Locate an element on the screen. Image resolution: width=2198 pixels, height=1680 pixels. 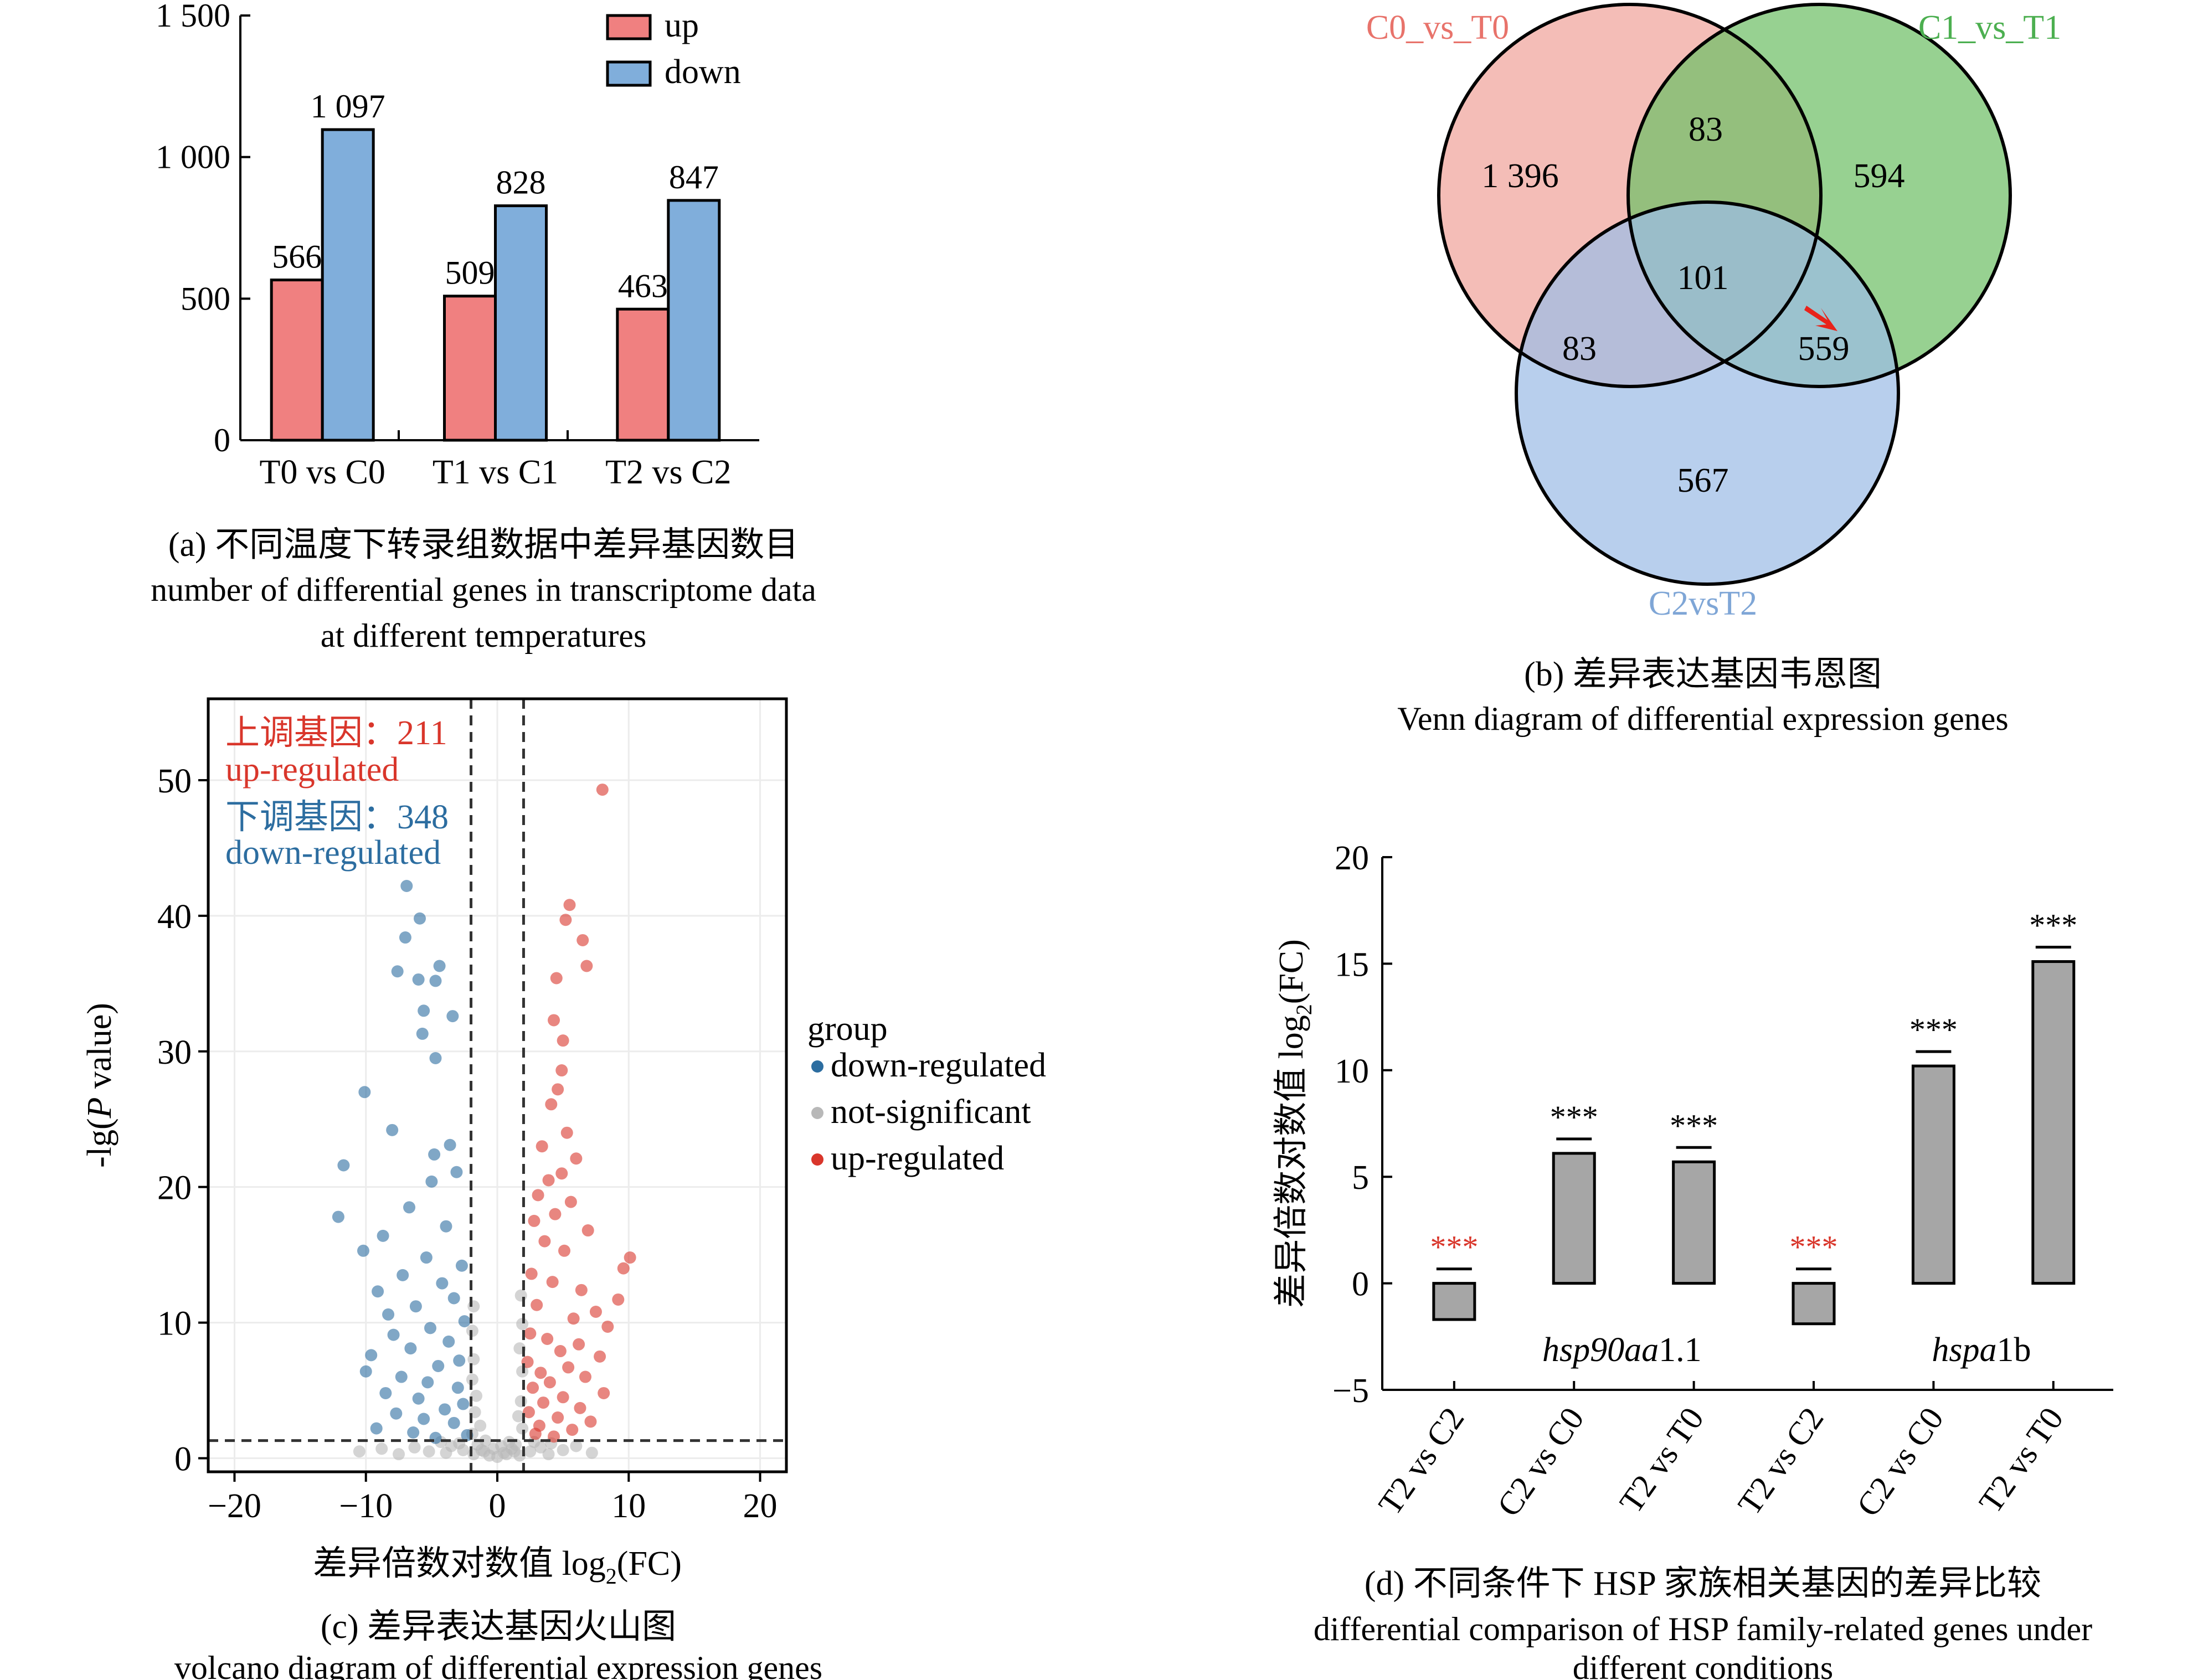
y-tick-label: 1 000 is located at coordinates (193, 157).